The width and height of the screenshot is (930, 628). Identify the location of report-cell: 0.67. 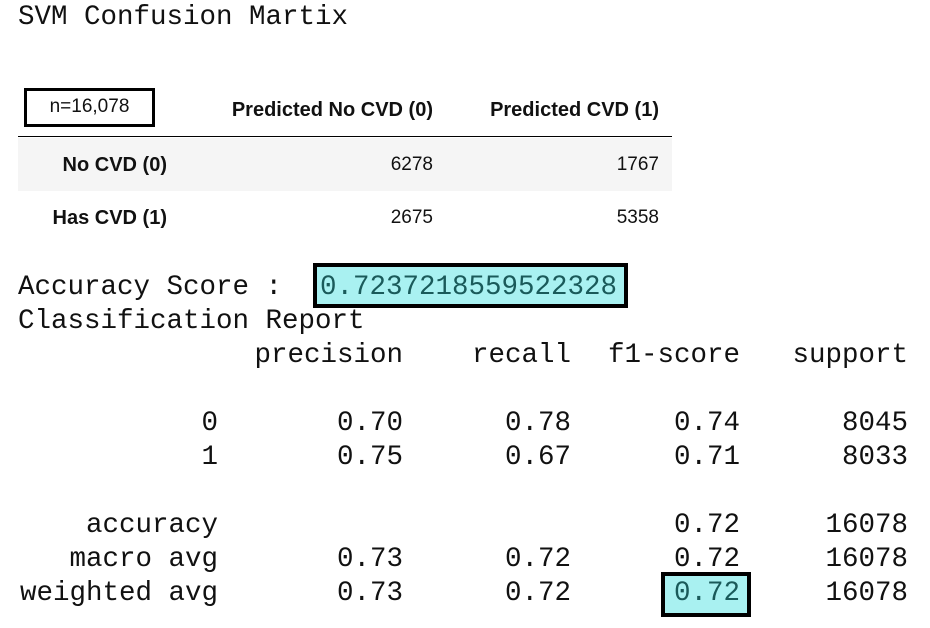
(537, 457).